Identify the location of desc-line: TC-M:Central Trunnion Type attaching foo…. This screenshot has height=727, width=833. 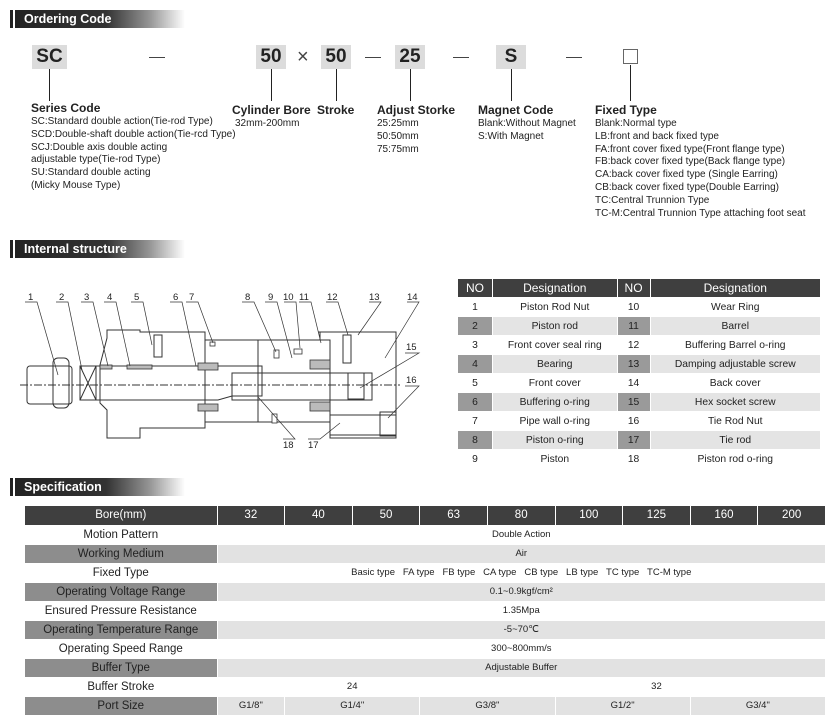
(700, 213).